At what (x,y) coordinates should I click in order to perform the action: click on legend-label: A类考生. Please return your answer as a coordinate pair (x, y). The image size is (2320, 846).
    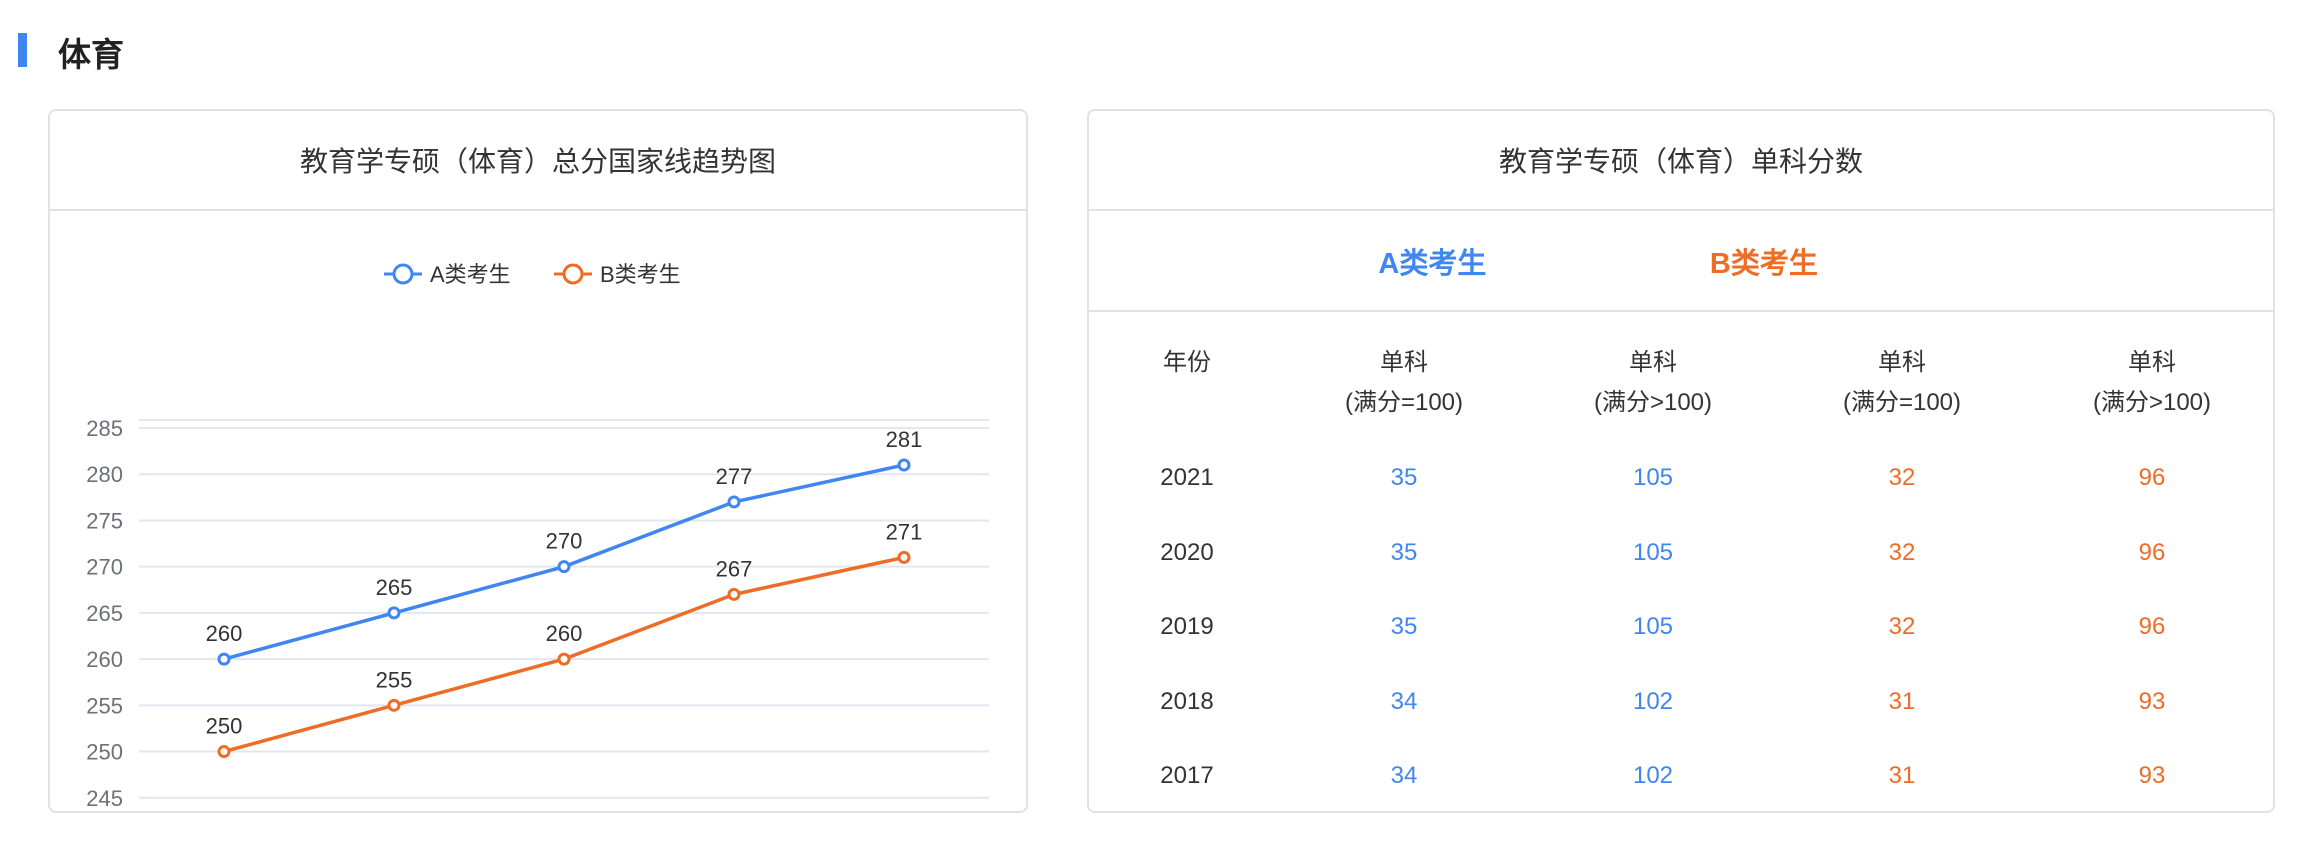
    Looking at the image, I should click on (470, 274).